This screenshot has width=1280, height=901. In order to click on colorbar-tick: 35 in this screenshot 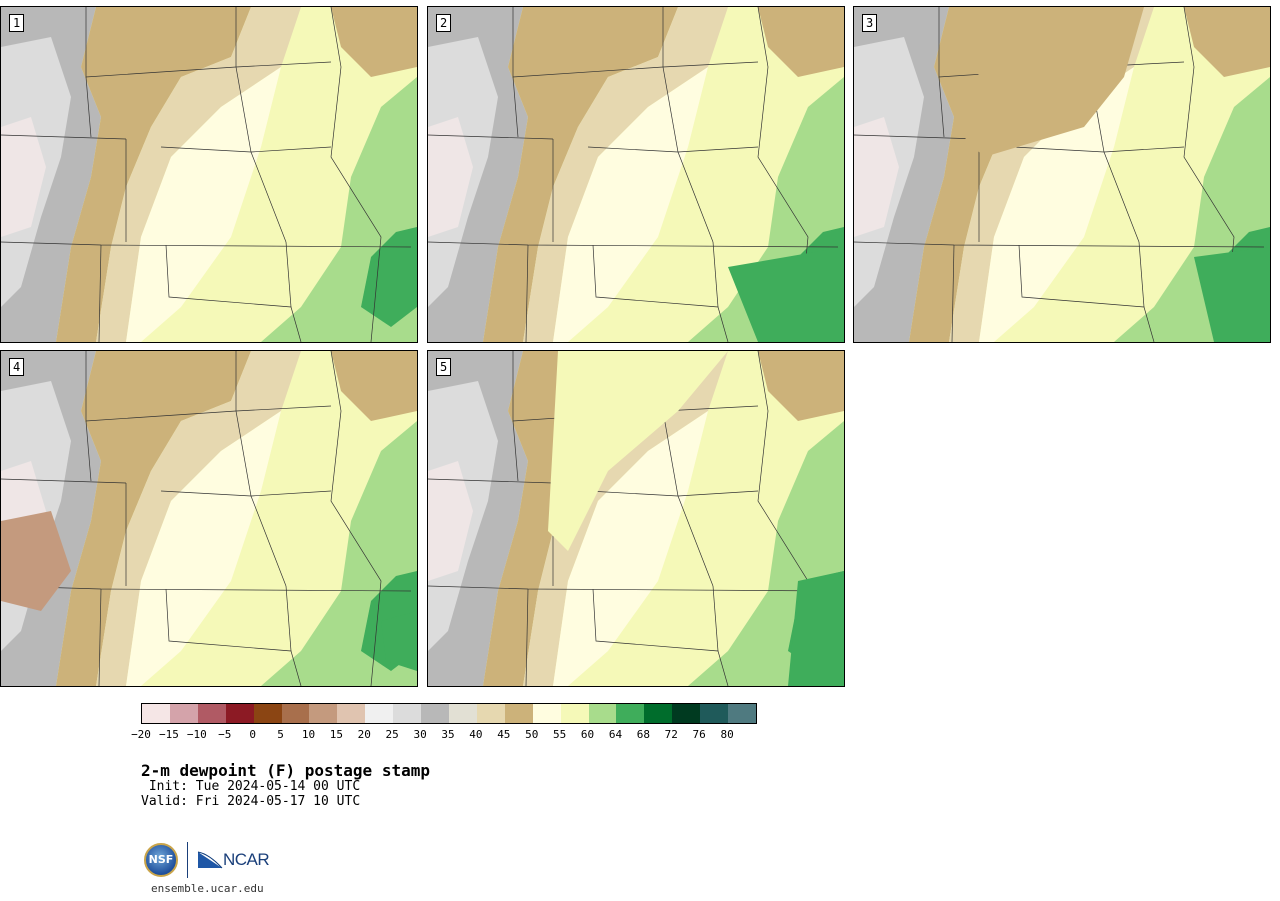, I will do `click(448, 734)`.